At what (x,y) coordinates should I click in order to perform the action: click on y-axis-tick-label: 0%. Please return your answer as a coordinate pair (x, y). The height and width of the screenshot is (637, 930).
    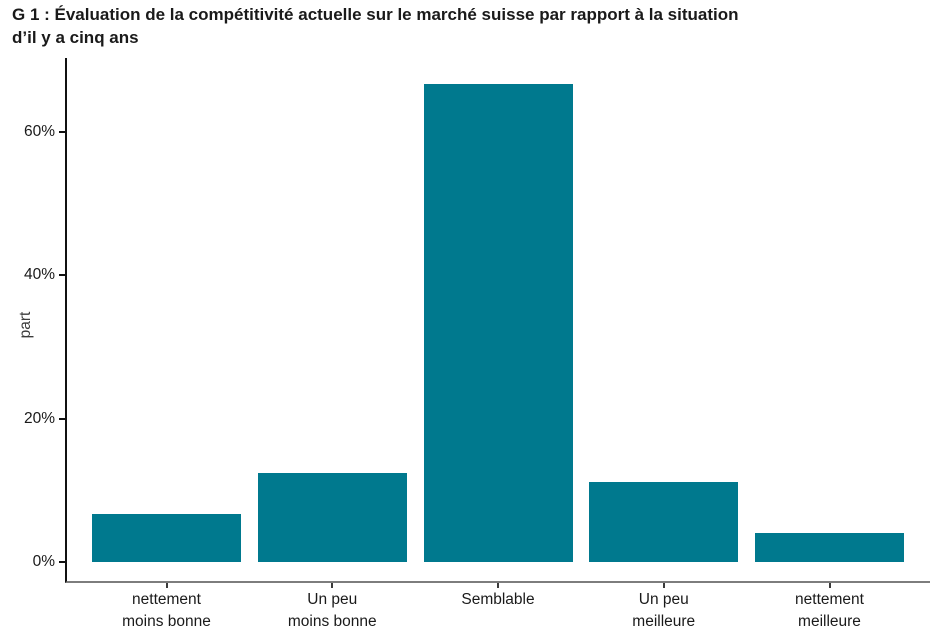
    Looking at the image, I should click on (43, 561).